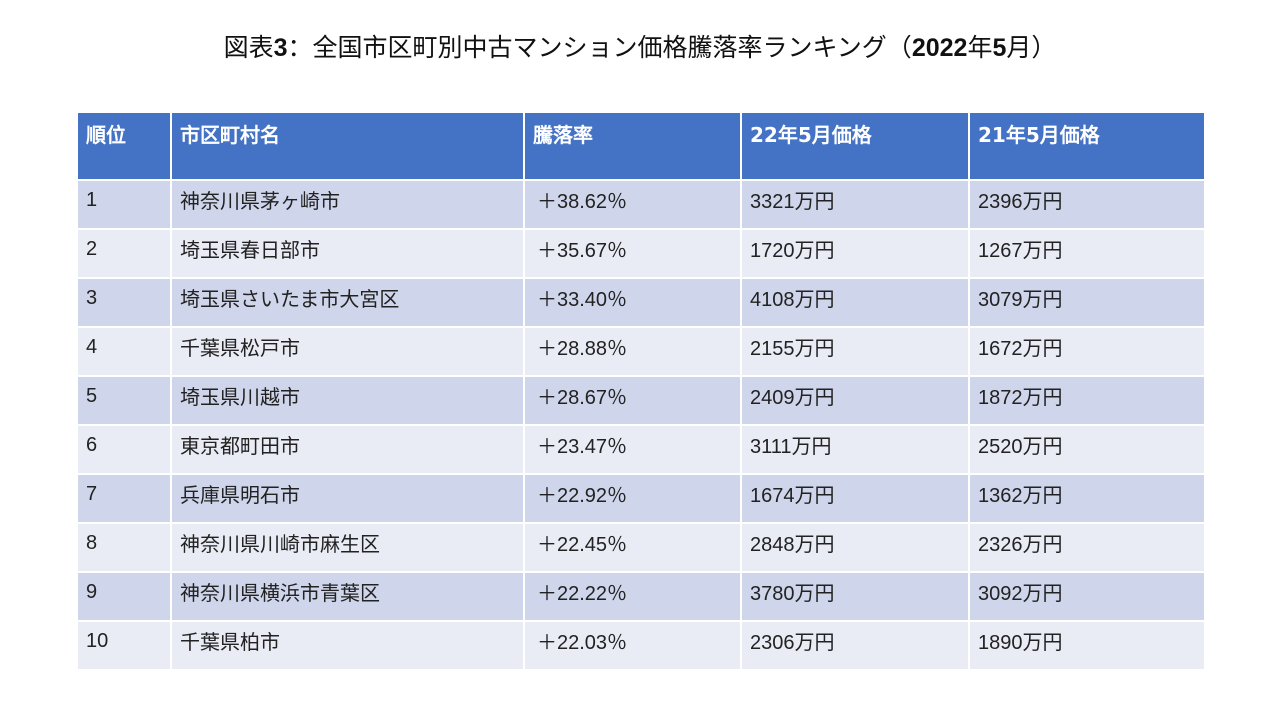 Image resolution: width=1280 pixels, height=720 pixels. I want to click on header-rank: 順位, so click(124, 146).